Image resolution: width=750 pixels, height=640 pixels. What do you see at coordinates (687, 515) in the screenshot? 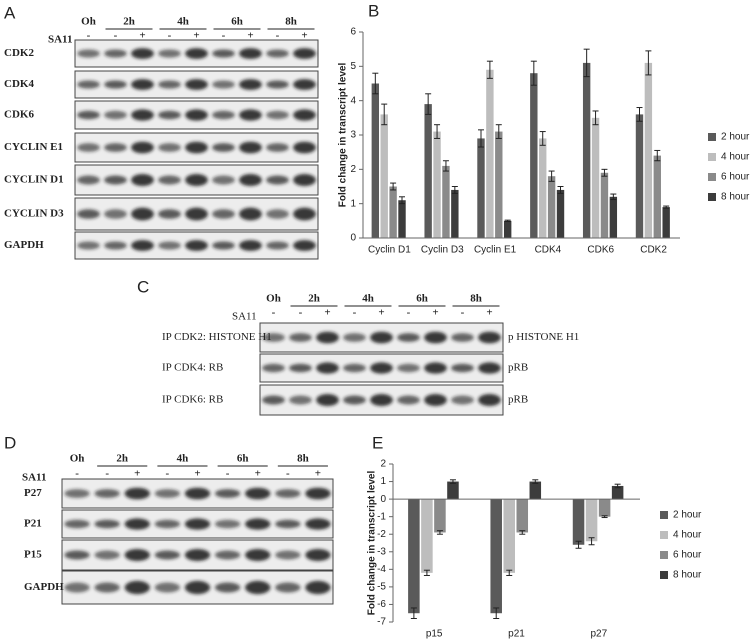
I see `legend-label: 2 hour` at bounding box center [687, 515].